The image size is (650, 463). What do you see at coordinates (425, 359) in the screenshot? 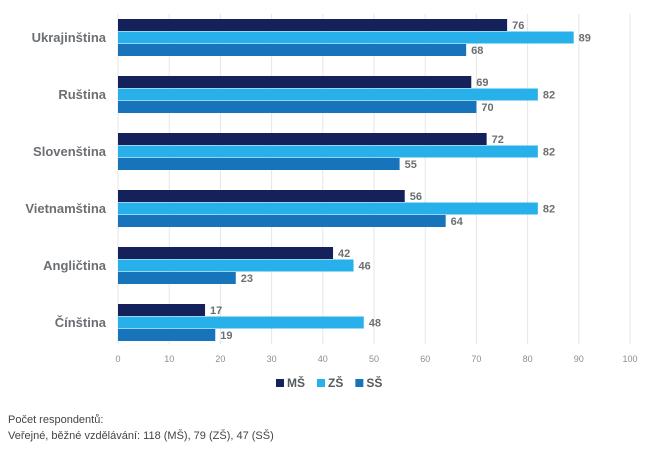
I see `x-tick-label: 60` at bounding box center [425, 359].